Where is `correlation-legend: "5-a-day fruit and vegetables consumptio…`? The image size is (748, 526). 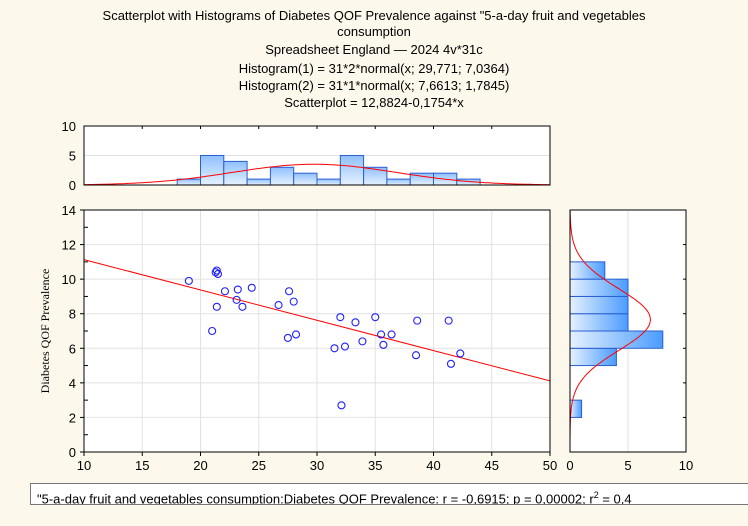 correlation-legend: "5-a-day fruit and vegetables consumptio… is located at coordinates (389, 494).